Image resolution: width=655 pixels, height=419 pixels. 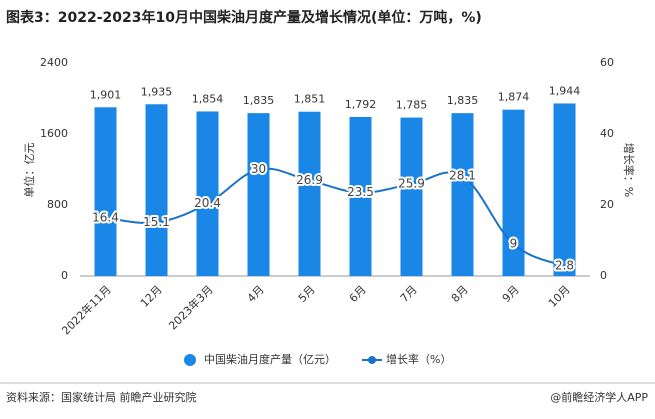 I want to click on value-label: 1,851, so click(x=310, y=99).